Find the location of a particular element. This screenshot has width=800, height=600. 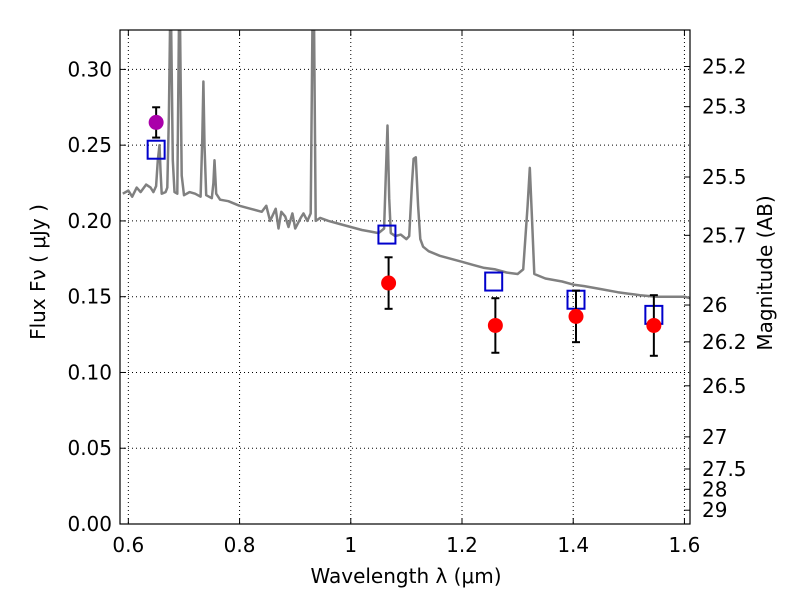

y-tick-label: 0.05 is located at coordinates (89, 448).